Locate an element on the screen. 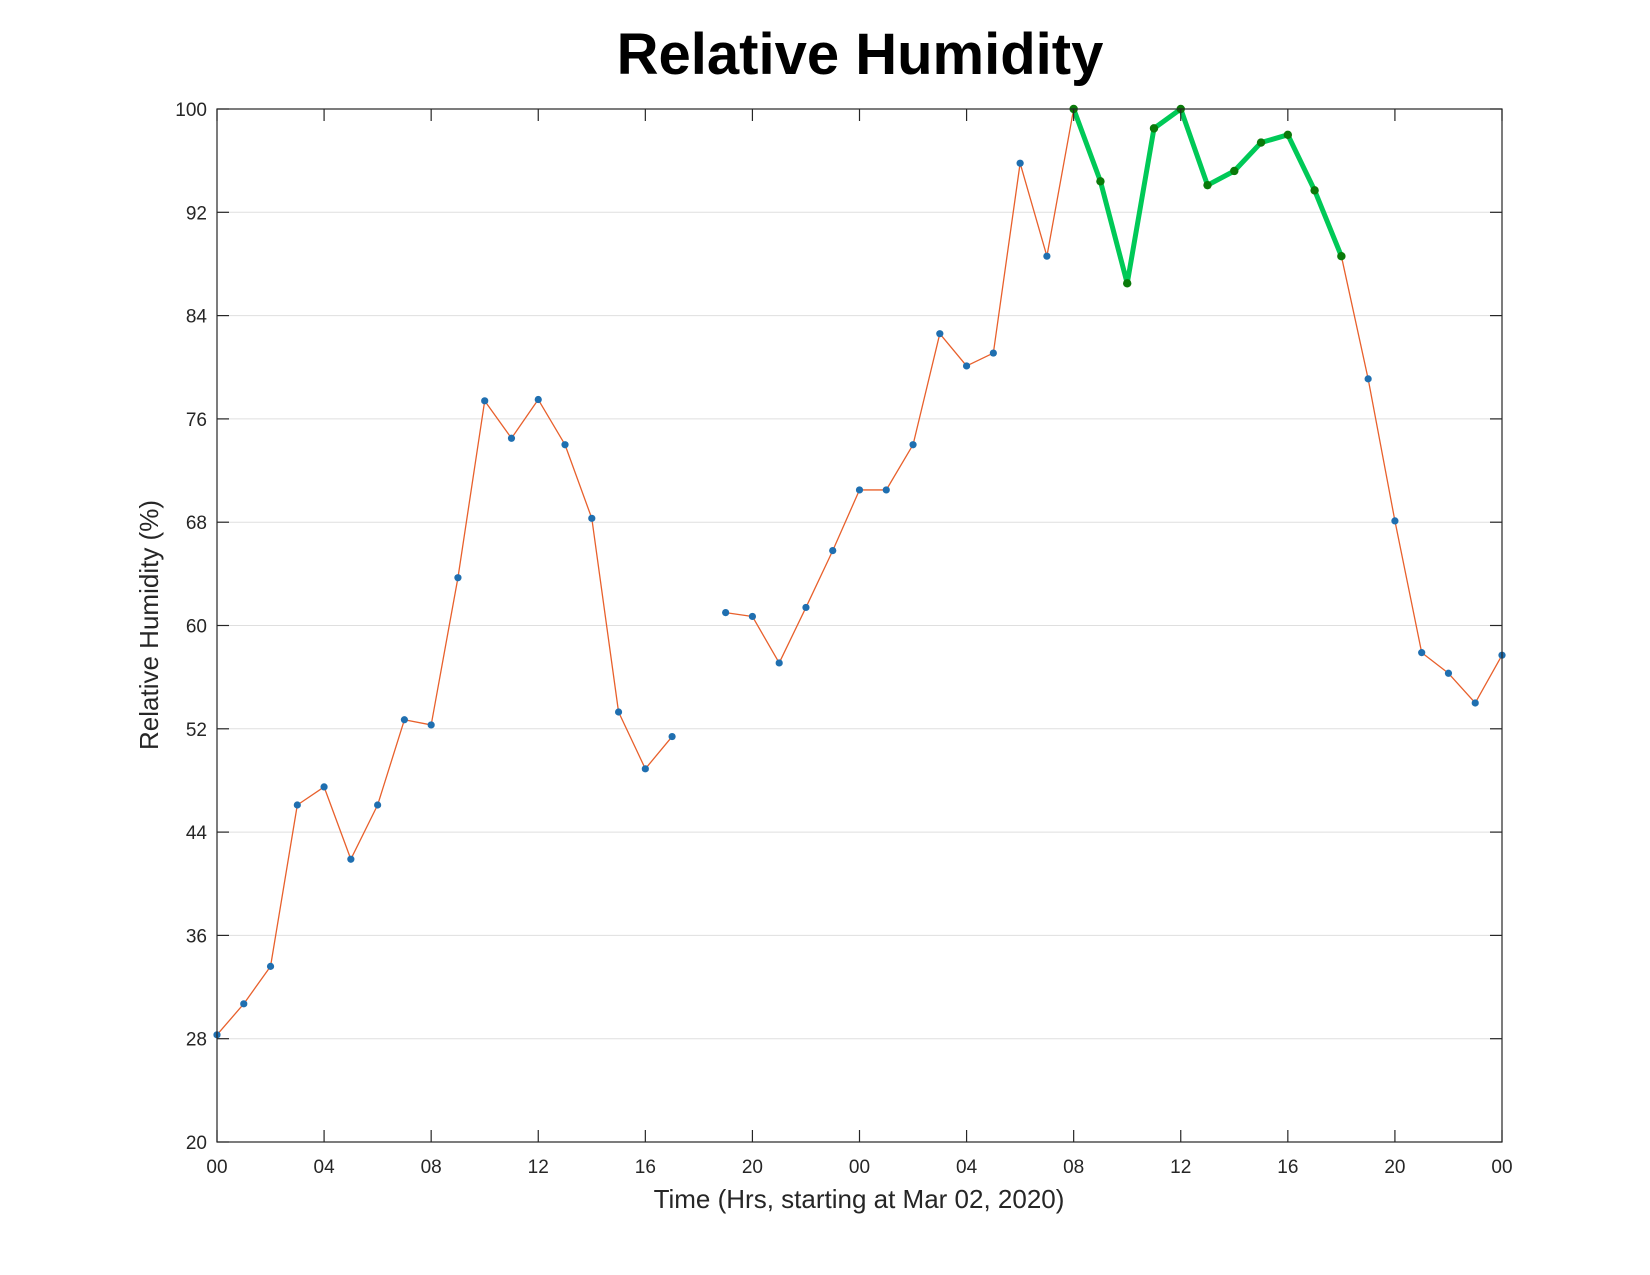  y-tick-label: 100 is located at coordinates (191, 110).